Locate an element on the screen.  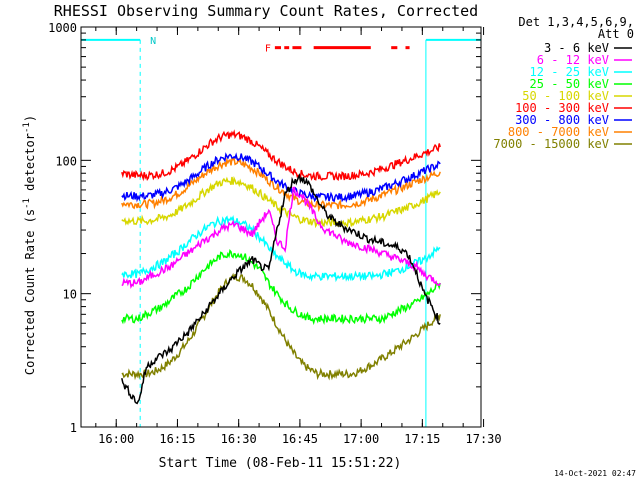
x-tick-label: 16:00 is located at coordinates (116, 439).